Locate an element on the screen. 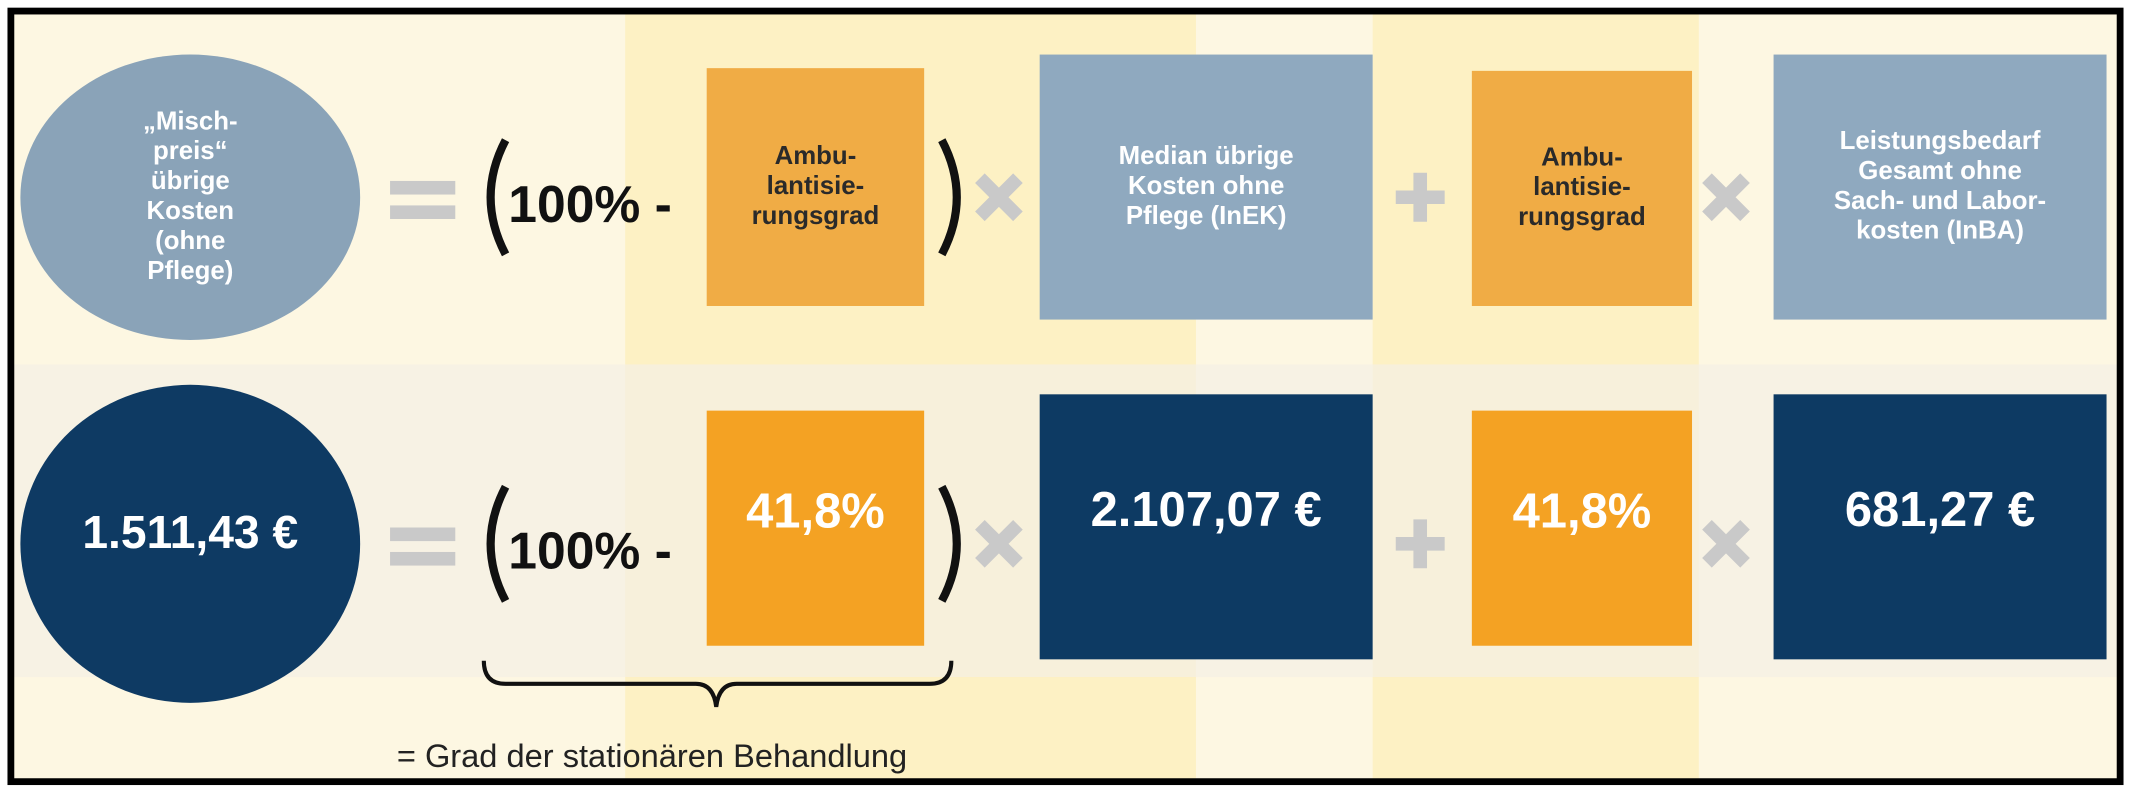 Image resolution: width=2131 pixels, height=790 pixels. box-text: kosten (InBA) is located at coordinates (1940, 231).